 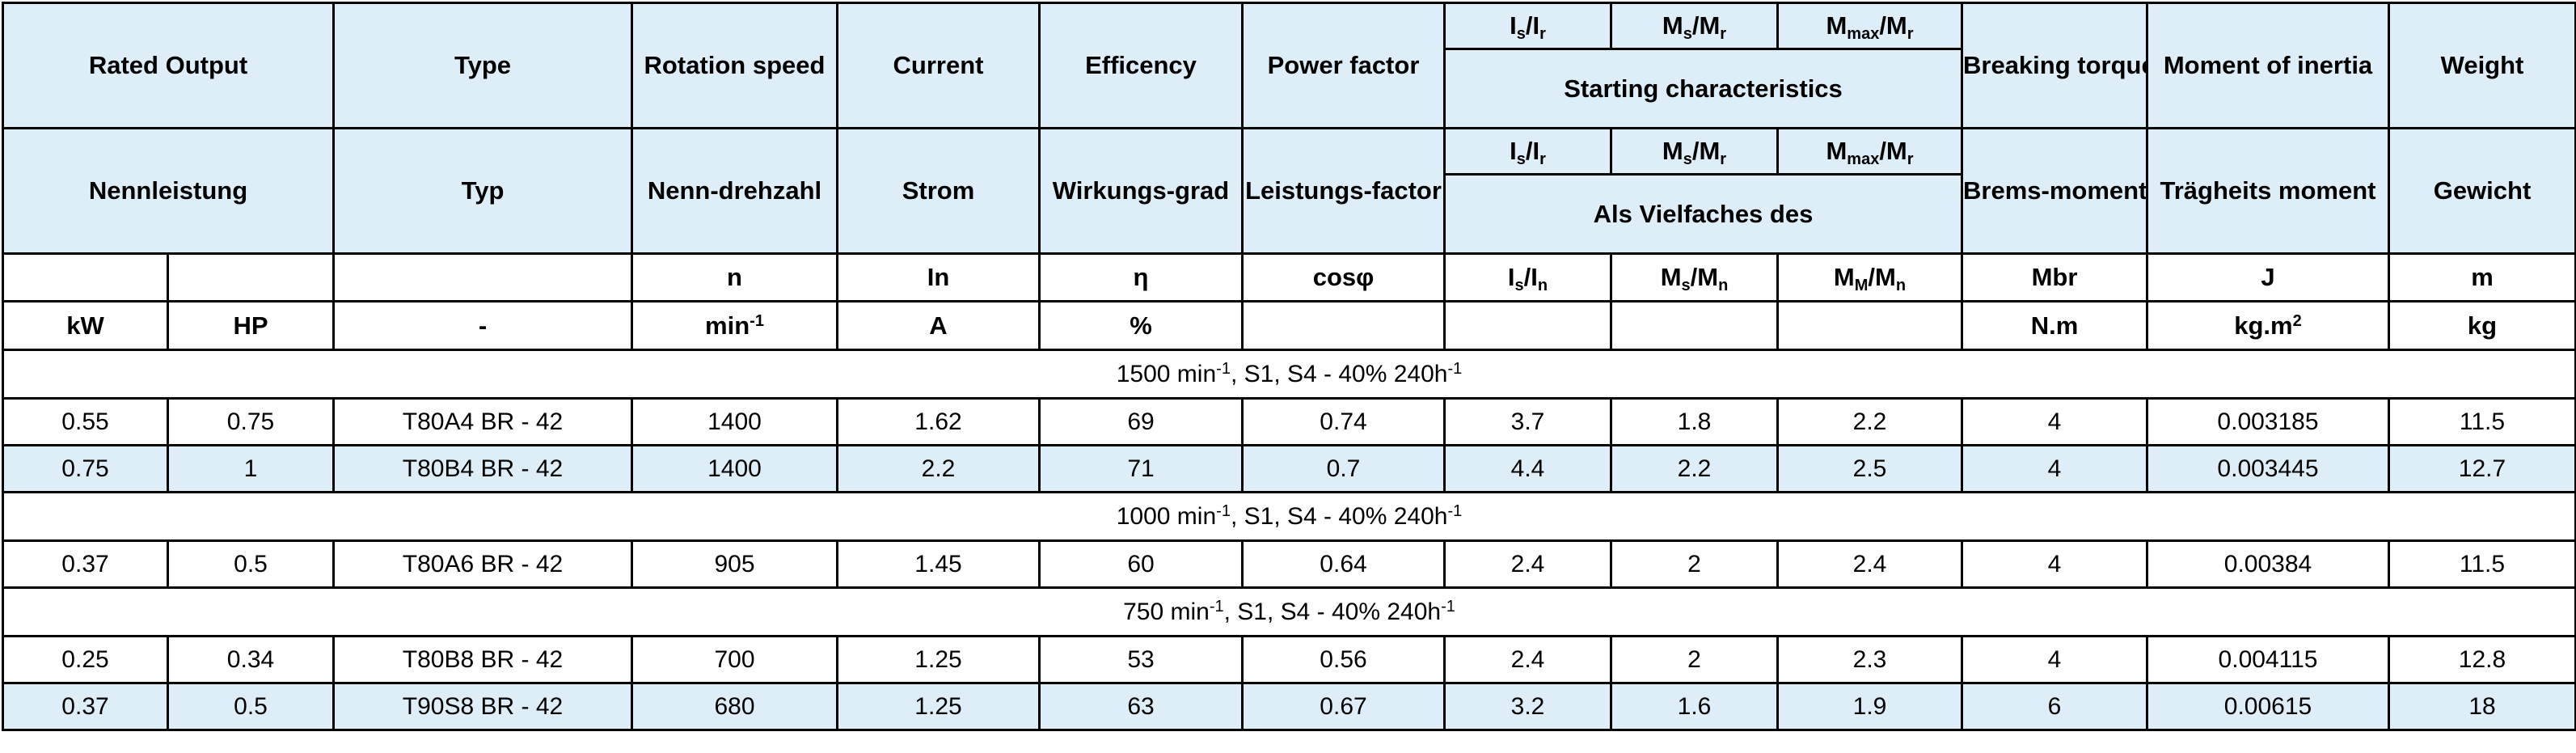 What do you see at coordinates (1869, 151) in the screenshot?
I see `header-de-ratio-mmax-mr: Mmax/Mr` at bounding box center [1869, 151].